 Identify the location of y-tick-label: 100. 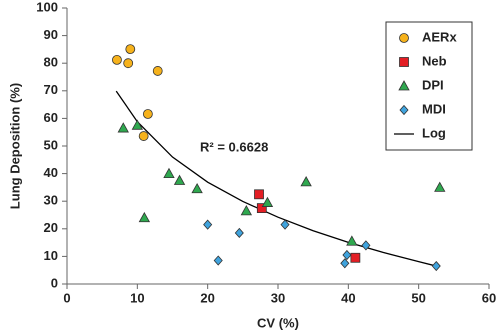
(47, 7).